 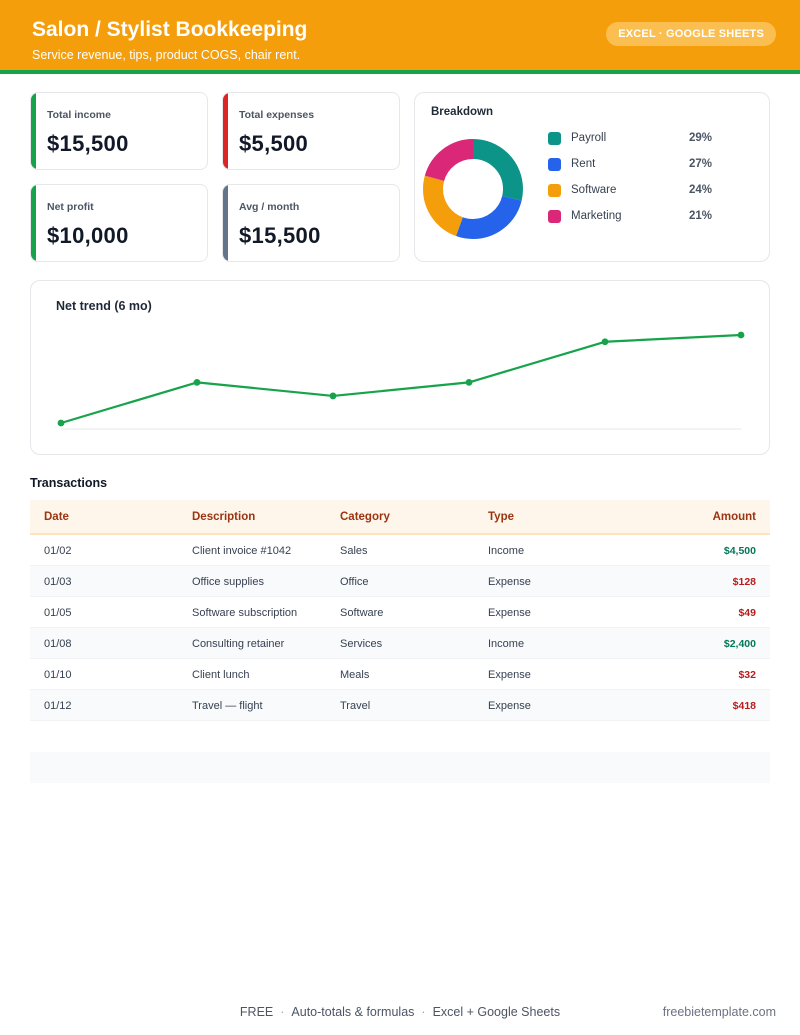 I want to click on cell-category: Meals, so click(x=355, y=675).